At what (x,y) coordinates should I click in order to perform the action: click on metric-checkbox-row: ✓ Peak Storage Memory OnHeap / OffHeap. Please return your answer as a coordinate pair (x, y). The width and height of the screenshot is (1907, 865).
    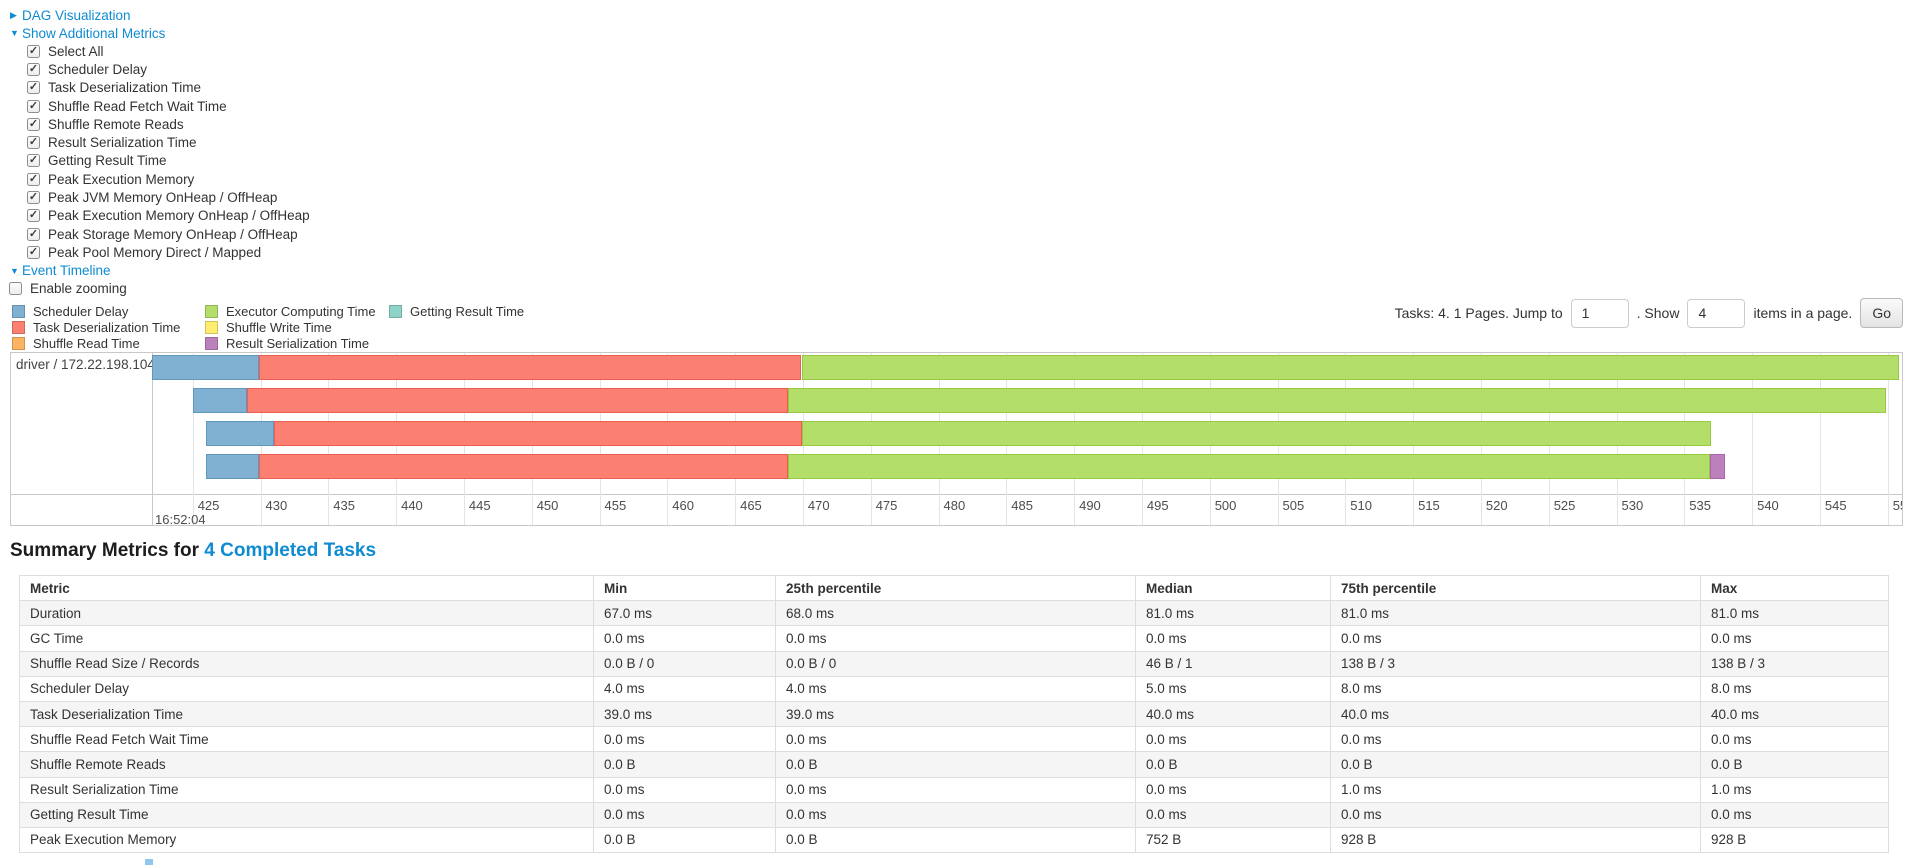
    Looking at the image, I should click on (155, 234).